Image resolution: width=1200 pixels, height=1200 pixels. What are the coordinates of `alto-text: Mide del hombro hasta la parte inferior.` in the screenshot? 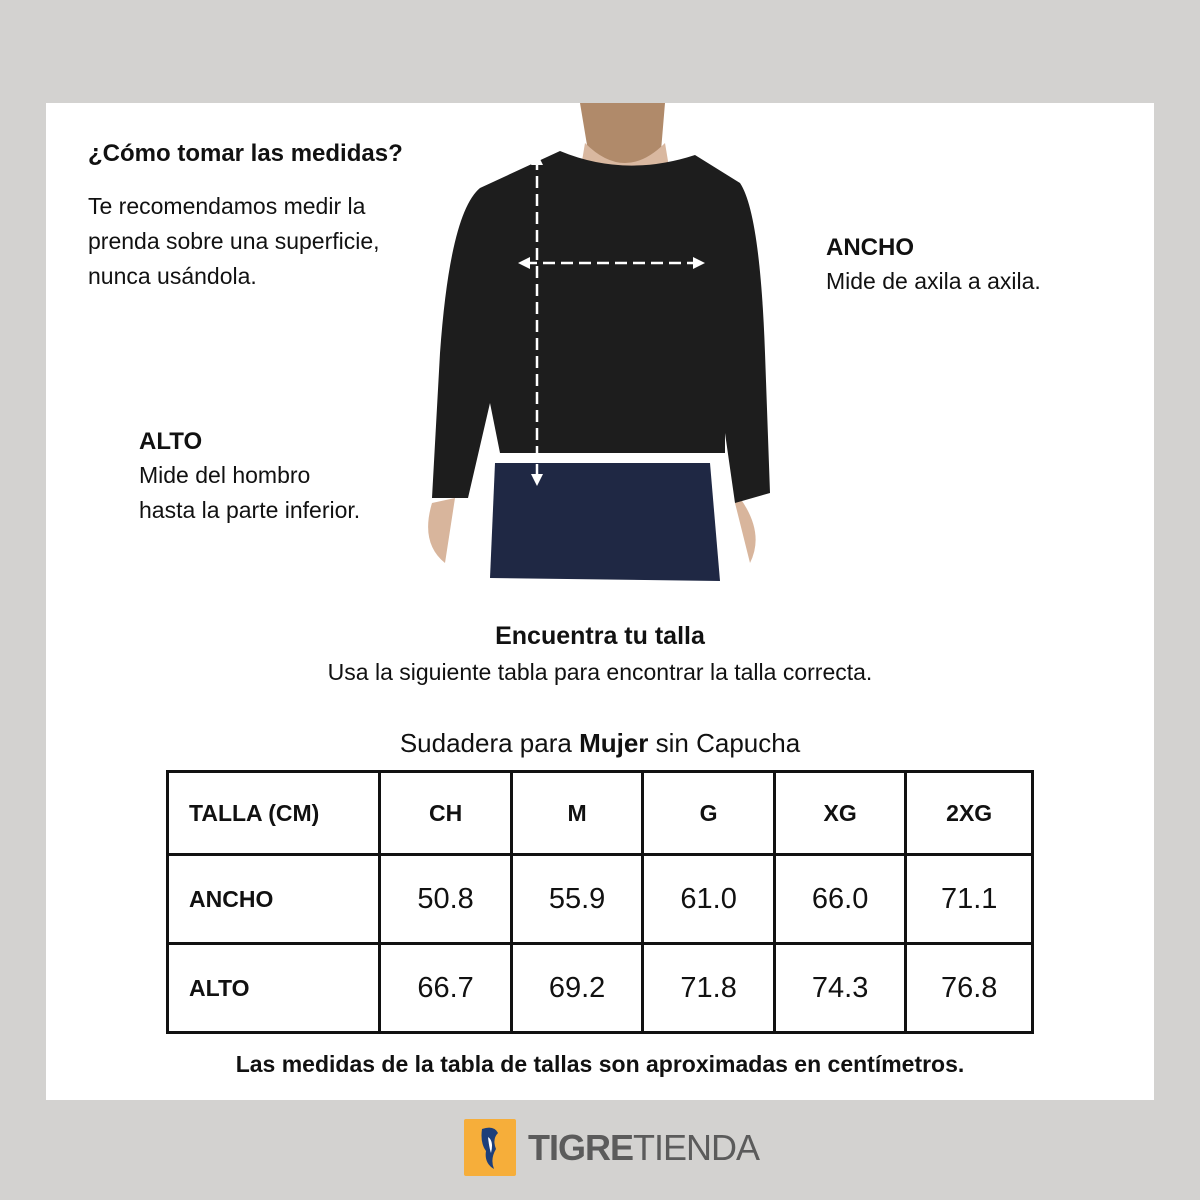 It's located at (249, 493).